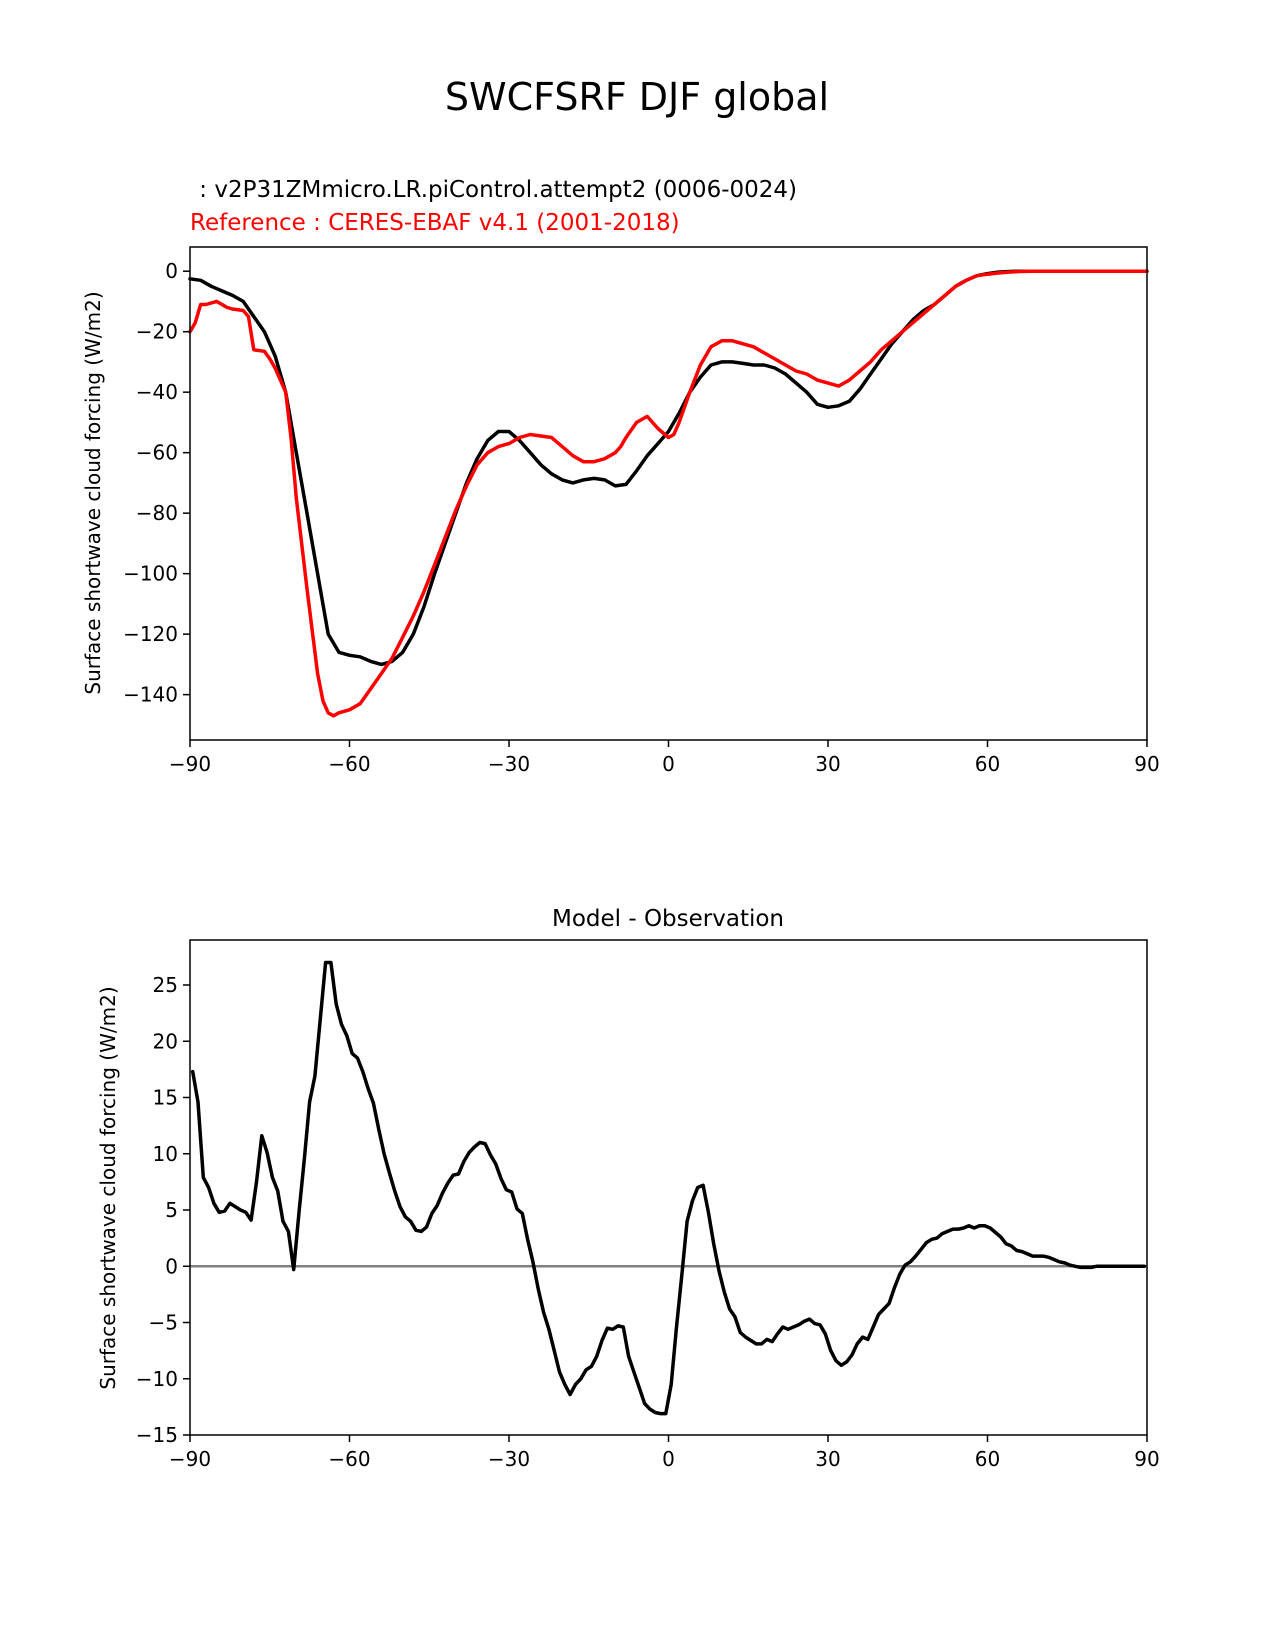 This screenshot has width=1275, height=1650. What do you see at coordinates (150, 574) in the screenshot?
I see `top-ytick-label: −100` at bounding box center [150, 574].